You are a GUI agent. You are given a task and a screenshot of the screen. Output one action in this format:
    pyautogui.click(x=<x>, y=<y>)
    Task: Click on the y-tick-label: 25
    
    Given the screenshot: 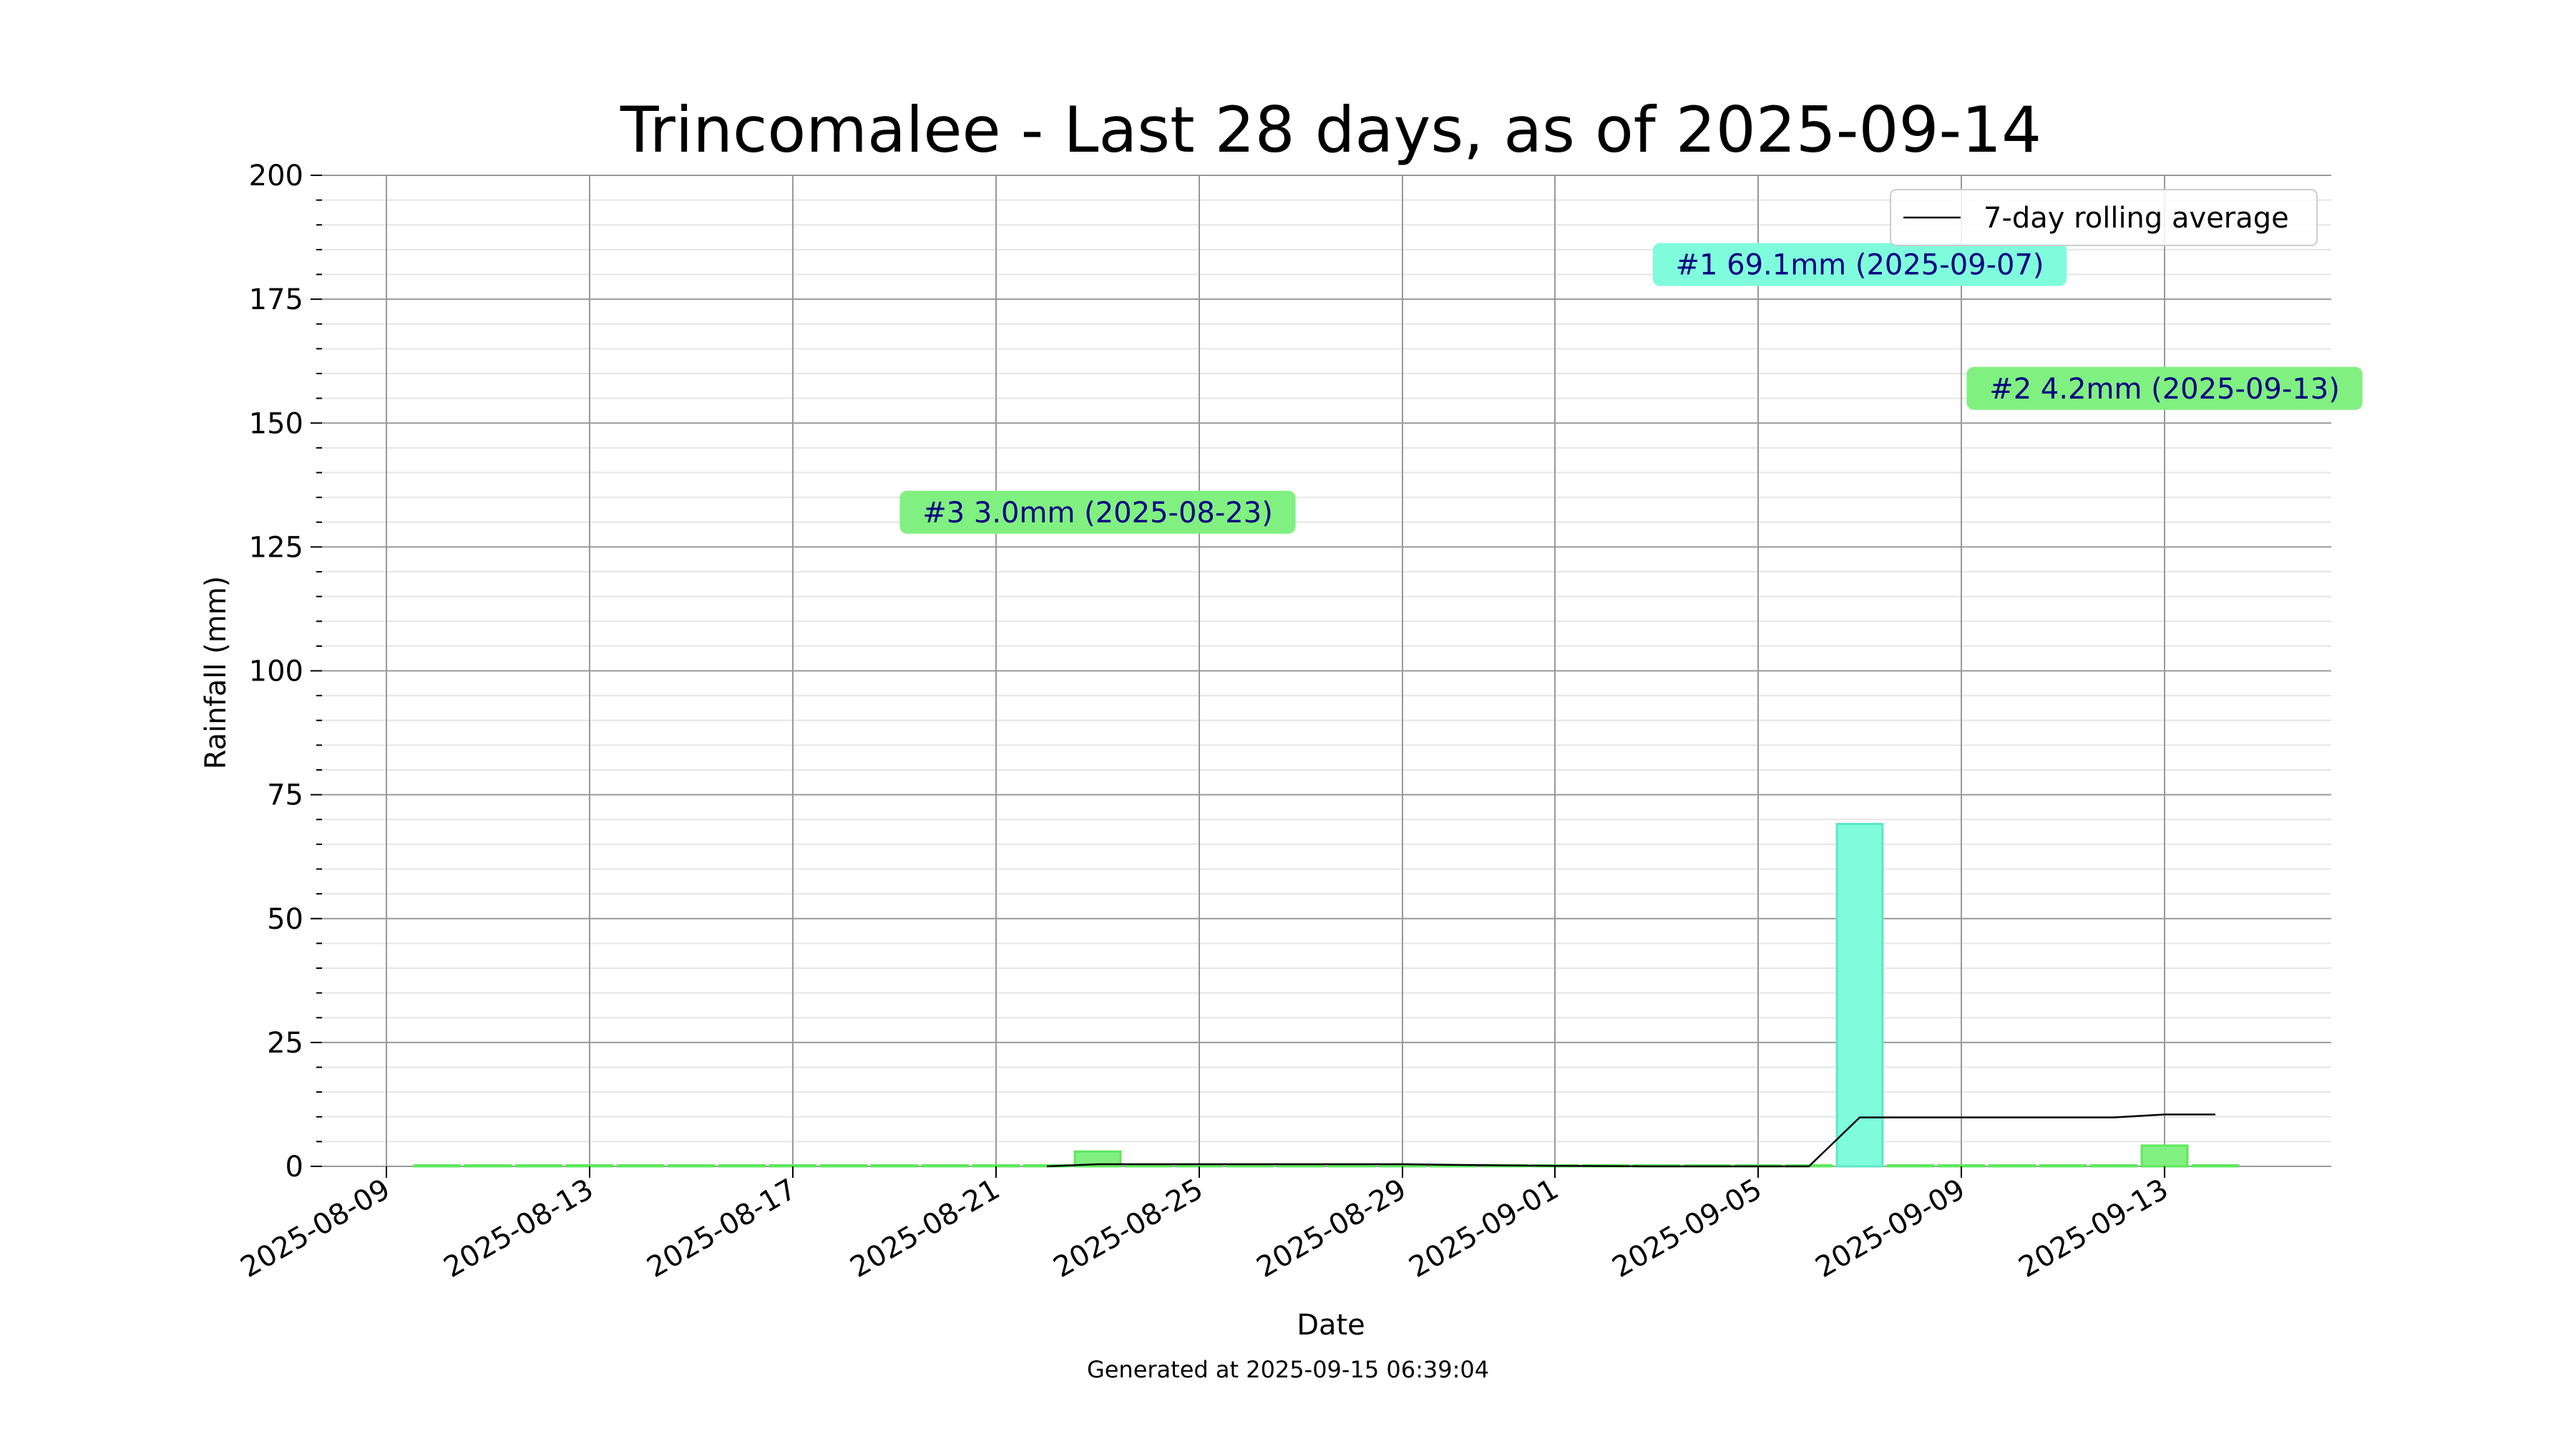 What is the action you would take?
    pyautogui.click(x=285, y=1043)
    